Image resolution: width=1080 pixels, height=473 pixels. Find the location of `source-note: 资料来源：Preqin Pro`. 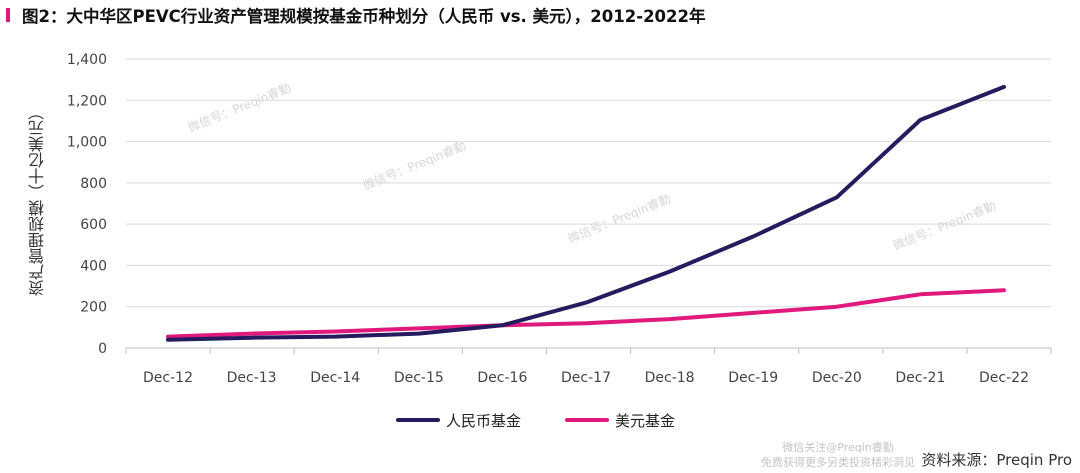

source-note: 资料来源：Preqin Pro is located at coordinates (996, 460).